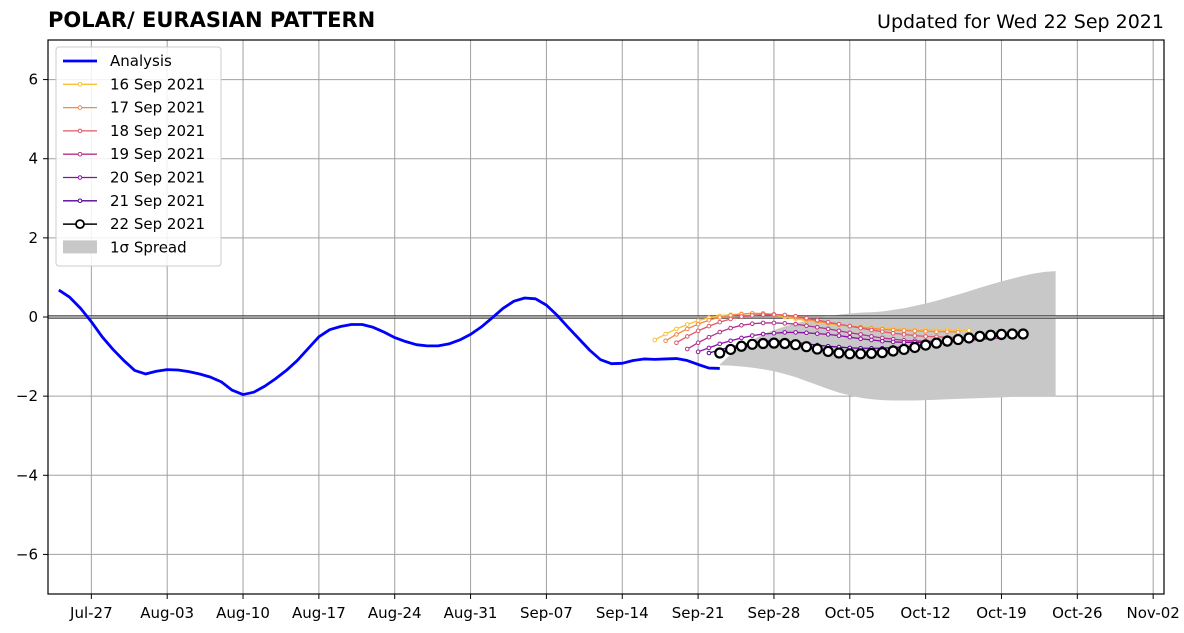 The height and width of the screenshot is (633, 1184). I want to click on y-tick-label-6: −6, so click(27, 554).